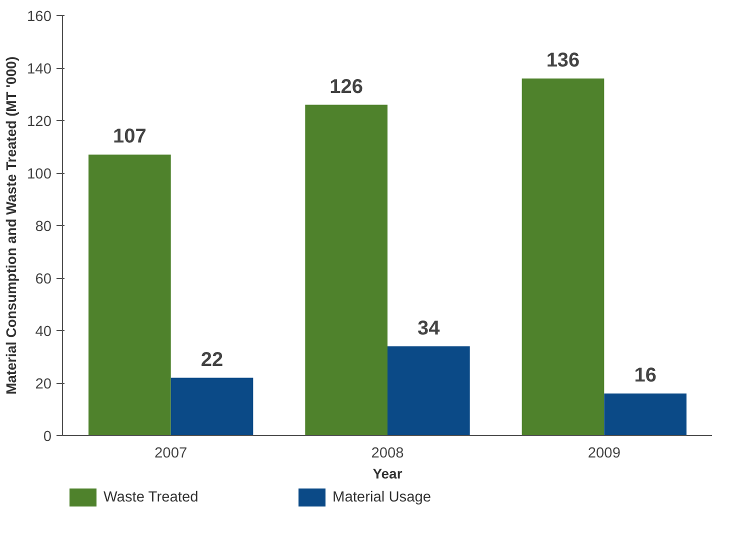 The image size is (755, 555). Describe the element at coordinates (212, 359) in the screenshot. I see `data-label: 22` at that location.